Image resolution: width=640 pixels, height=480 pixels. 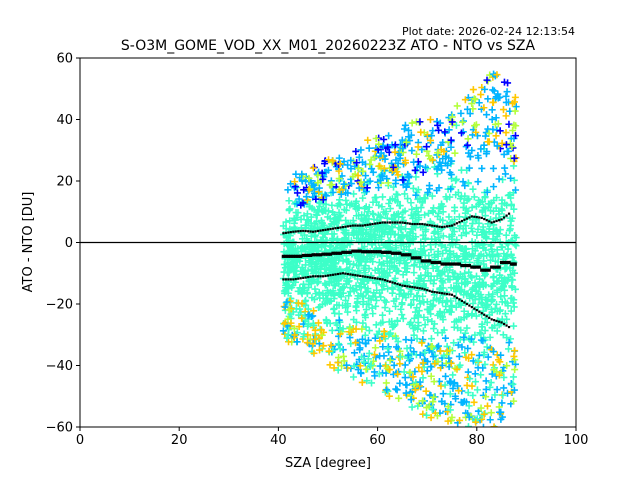 I want to click on x-tick-label: 80, so click(x=477, y=440).